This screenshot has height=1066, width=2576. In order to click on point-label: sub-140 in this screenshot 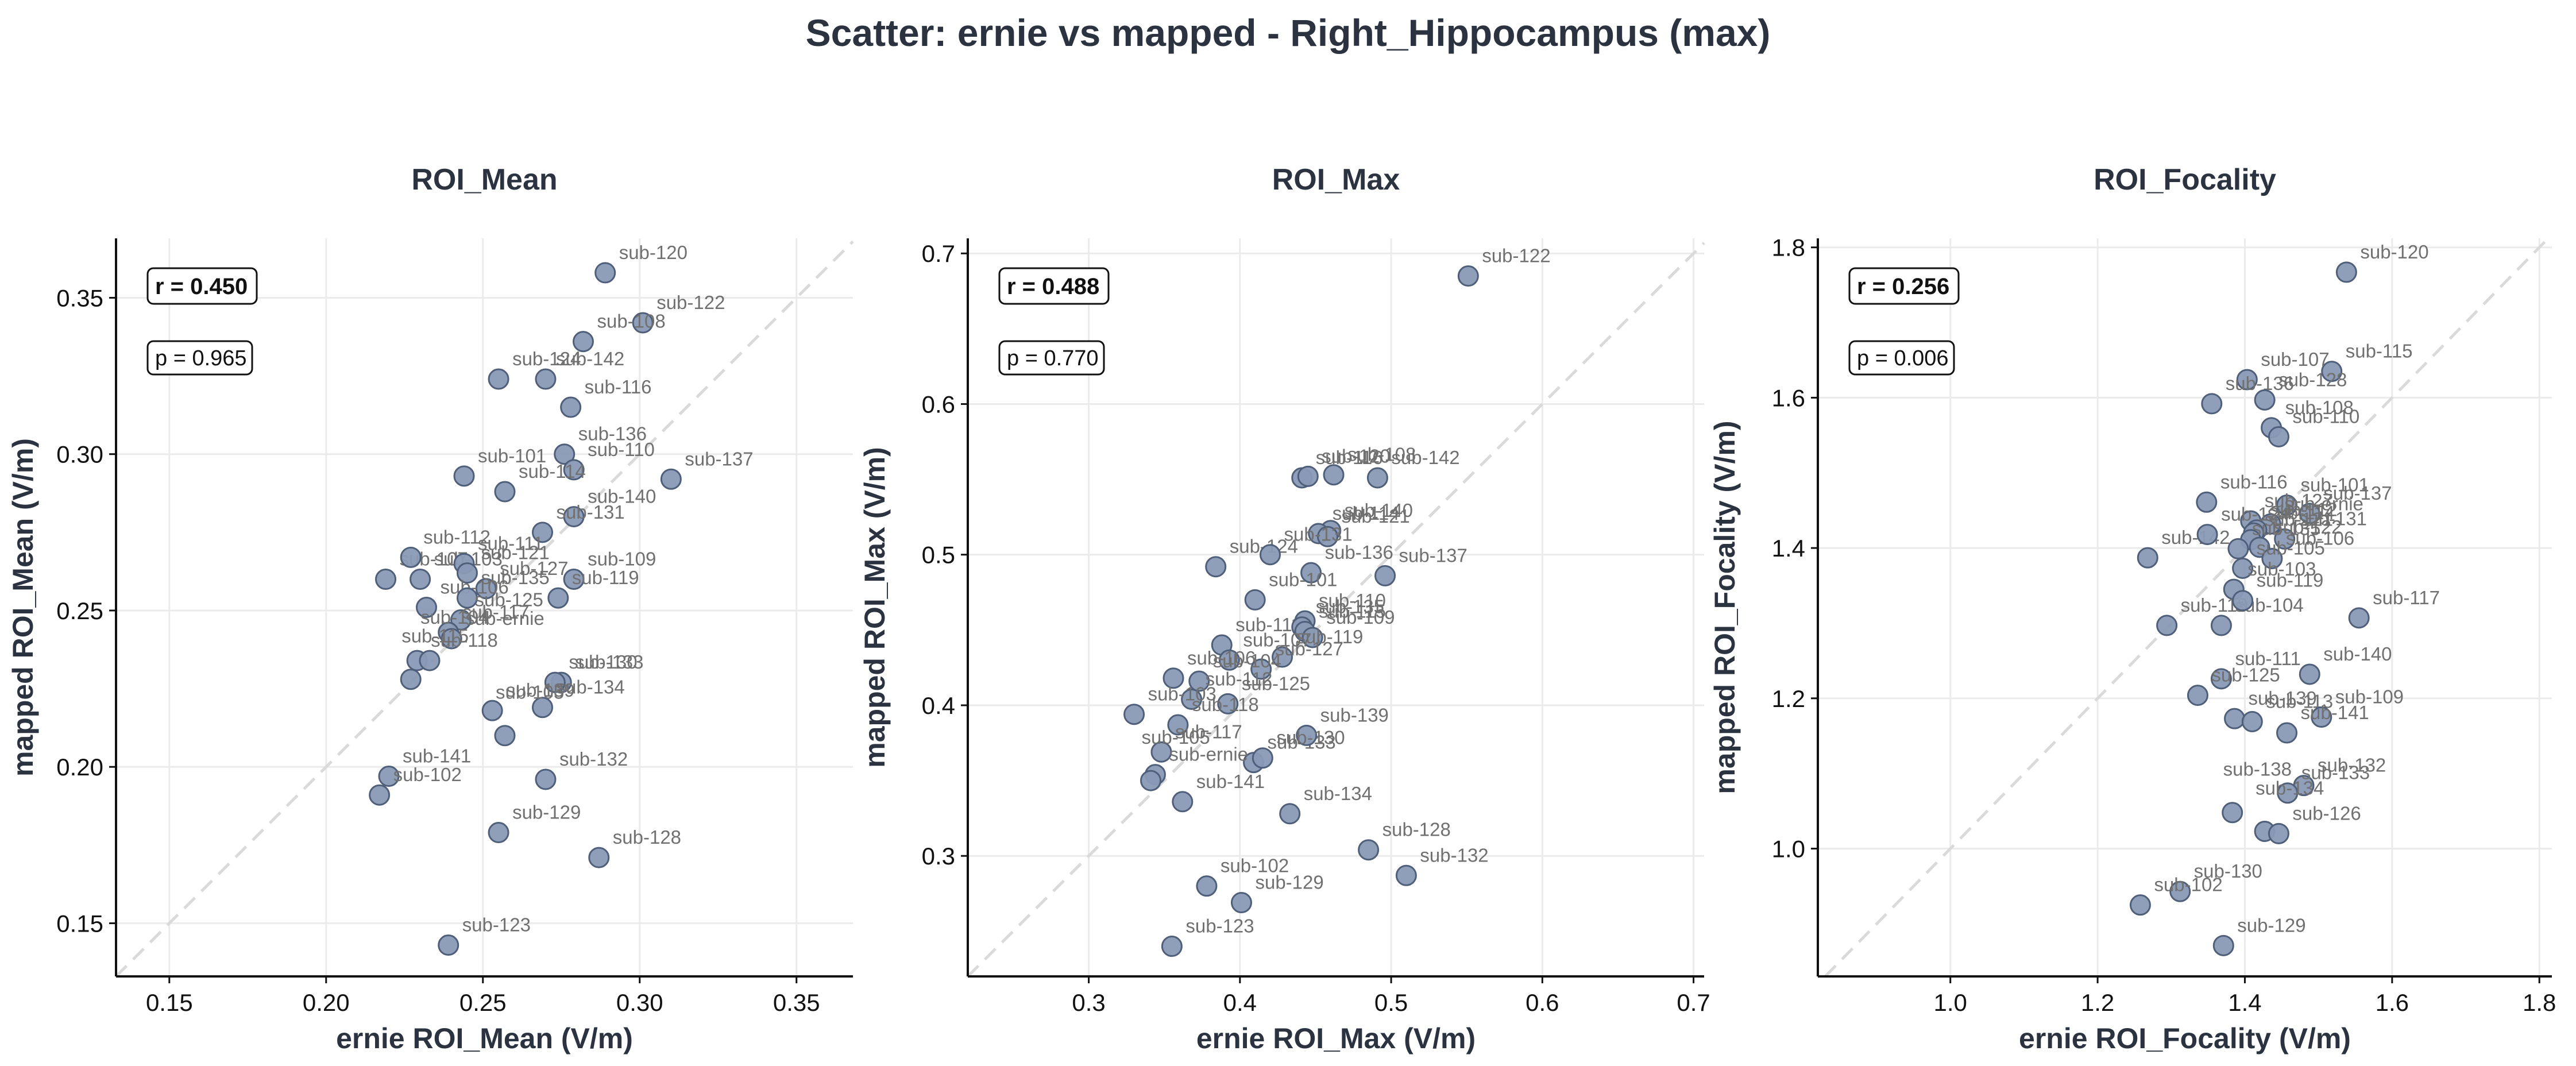, I will do `click(2357, 654)`.